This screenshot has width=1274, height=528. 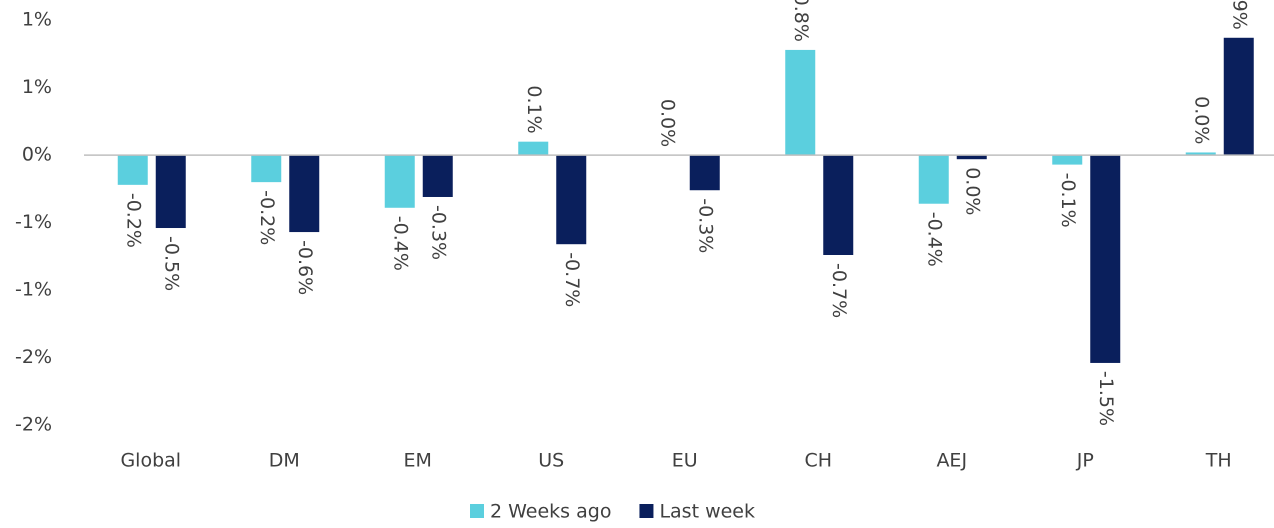 I want to click on data-label: 0.1%, so click(x=534, y=109).